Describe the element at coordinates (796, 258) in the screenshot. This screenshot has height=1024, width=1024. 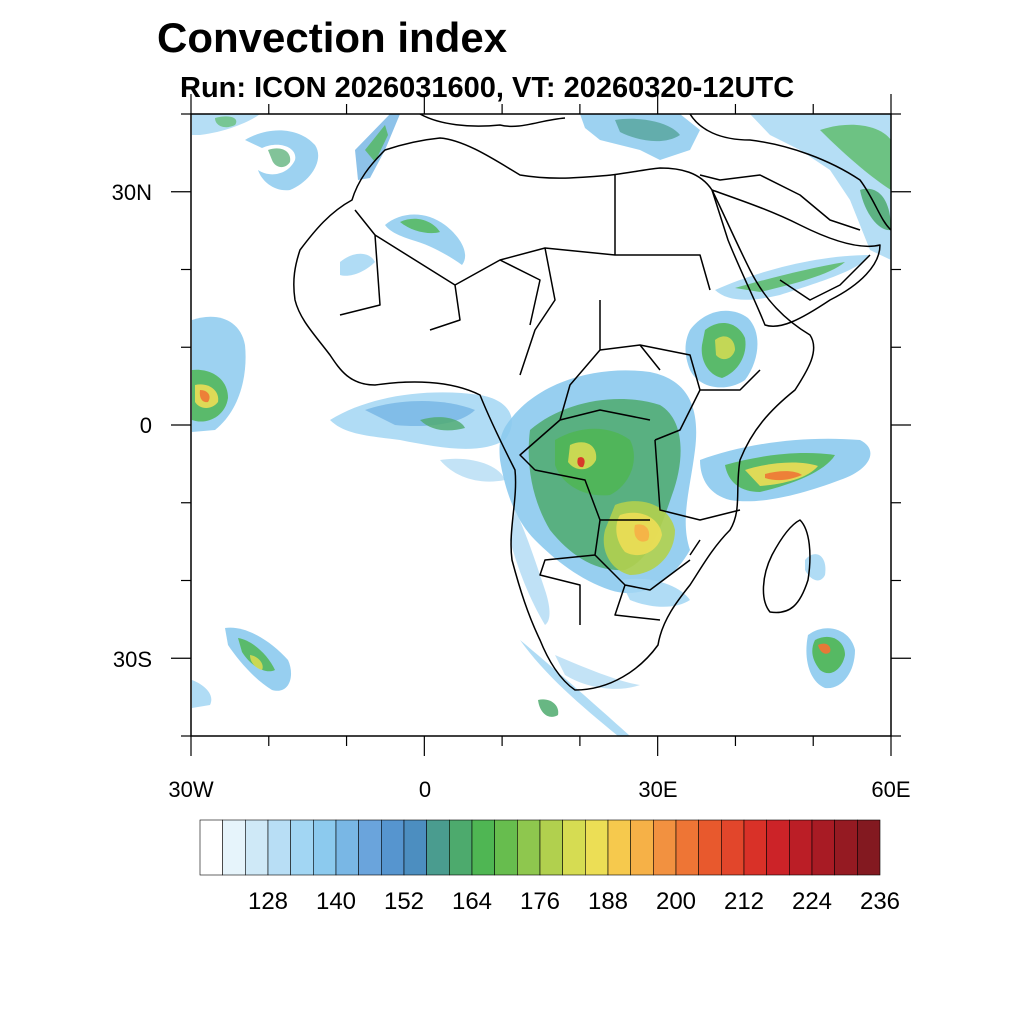
I see `arabia-coastline` at that location.